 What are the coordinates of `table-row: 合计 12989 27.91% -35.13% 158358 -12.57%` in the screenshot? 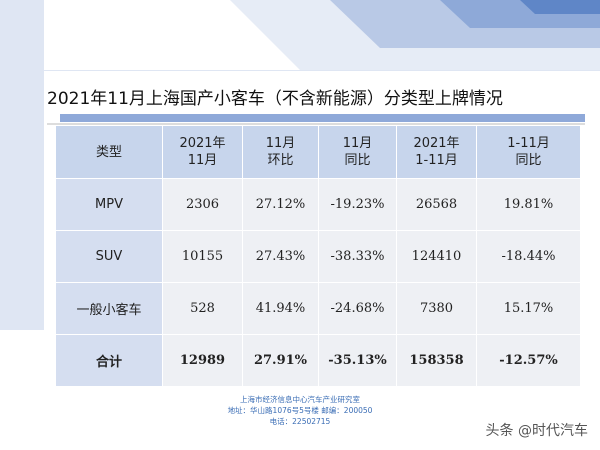 It's located at (318, 360).